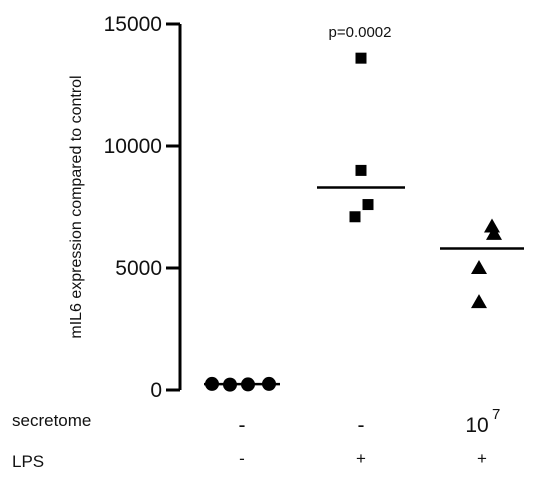  What do you see at coordinates (476, 425) in the screenshot?
I see `secretome-value: 10` at bounding box center [476, 425].